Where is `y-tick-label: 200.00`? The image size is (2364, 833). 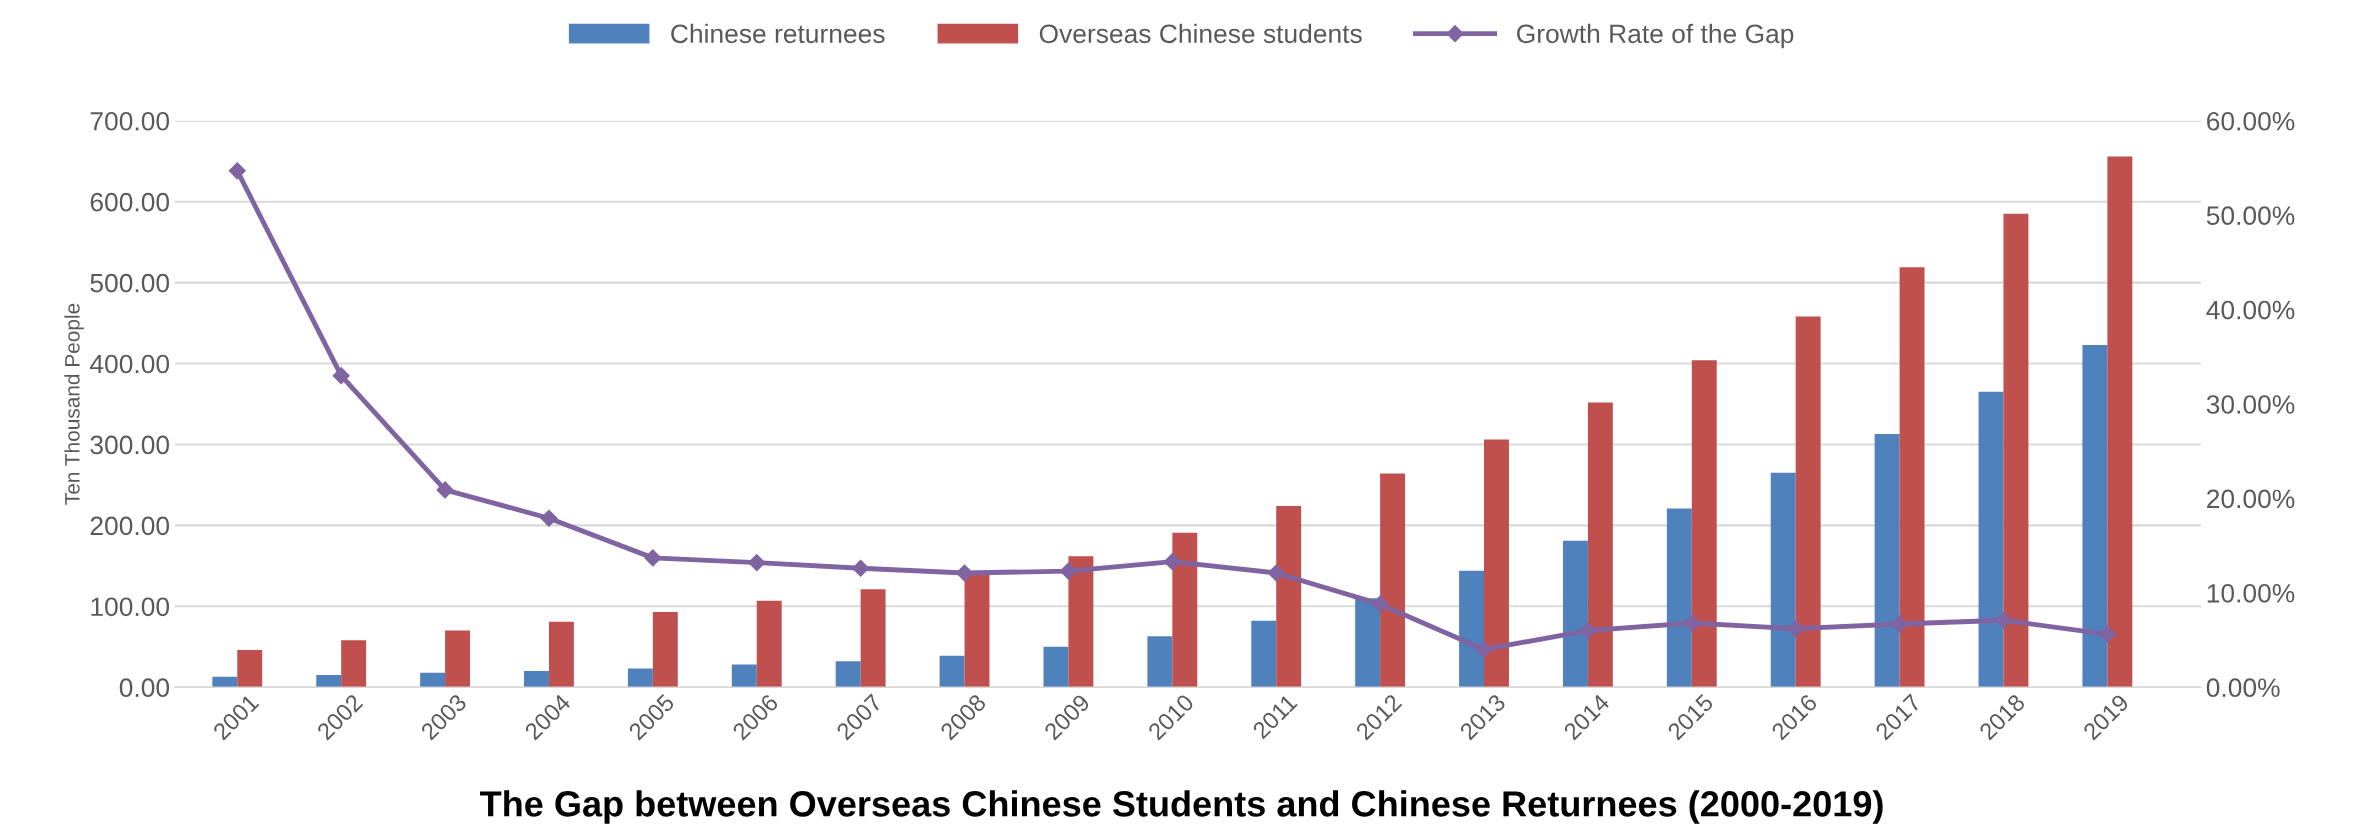
y-tick-label: 200.00 is located at coordinates (130, 526).